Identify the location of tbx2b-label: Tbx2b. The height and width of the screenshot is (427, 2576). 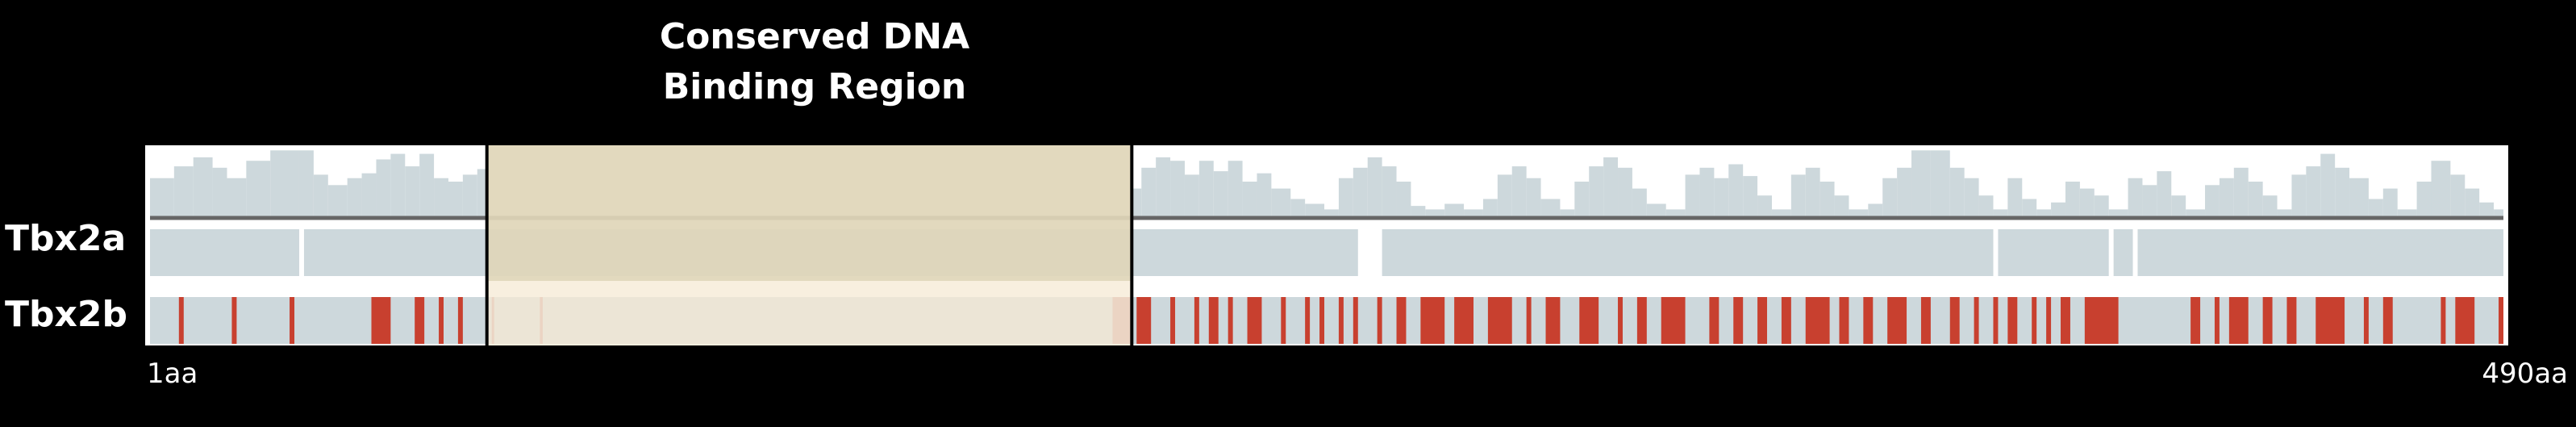
(66, 314).